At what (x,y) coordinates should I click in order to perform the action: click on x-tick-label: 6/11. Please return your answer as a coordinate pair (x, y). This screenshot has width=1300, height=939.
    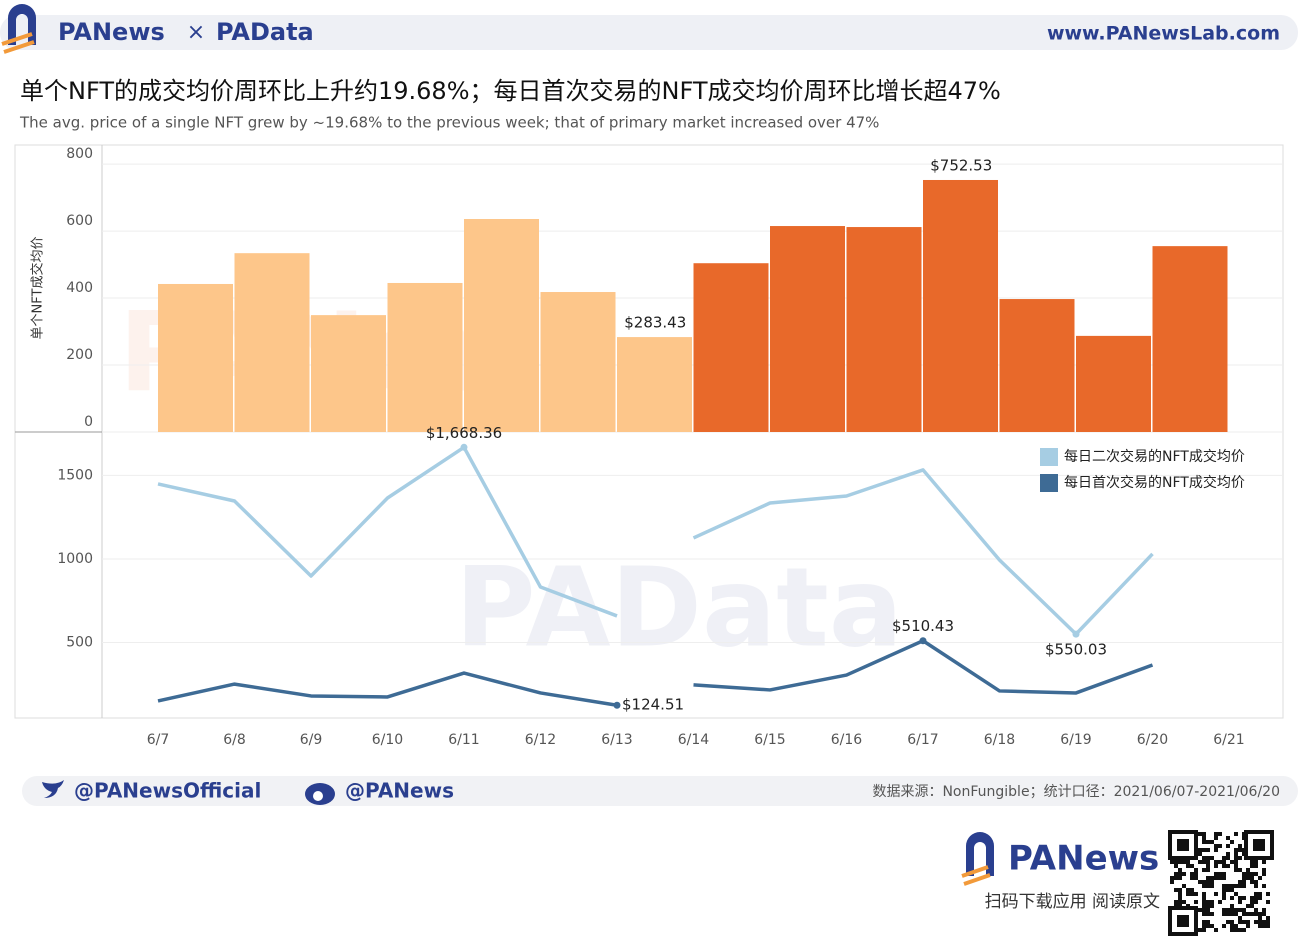
    Looking at the image, I should click on (463, 740).